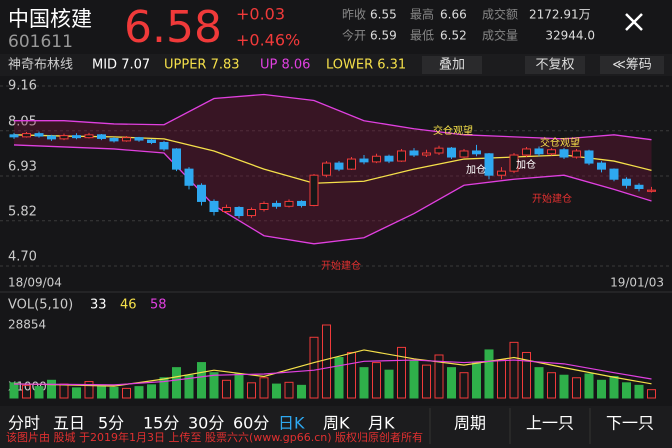 Image resolution: width=672 pixels, height=448 pixels. Describe the element at coordinates (333, 117) in the screenshot. I see `band-line` at that location.